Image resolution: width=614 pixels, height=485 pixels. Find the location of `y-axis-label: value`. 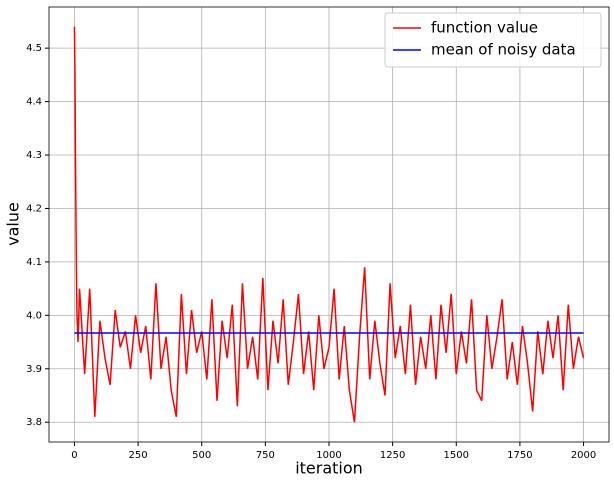

y-axis-label: value is located at coordinates (13, 224).